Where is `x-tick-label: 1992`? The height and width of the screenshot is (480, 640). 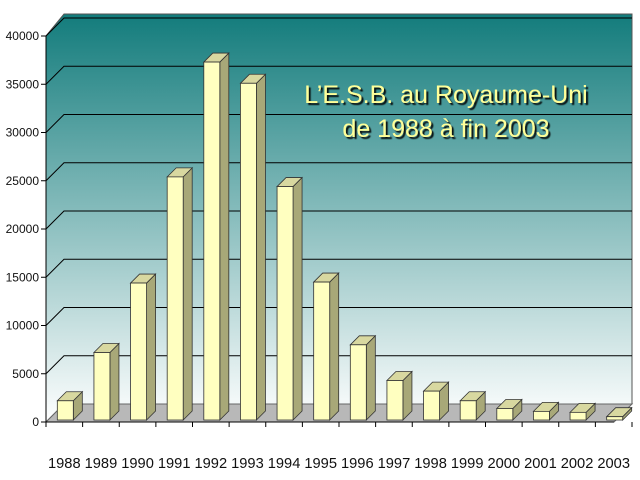 x-tick-label: 1992 is located at coordinates (211, 463).